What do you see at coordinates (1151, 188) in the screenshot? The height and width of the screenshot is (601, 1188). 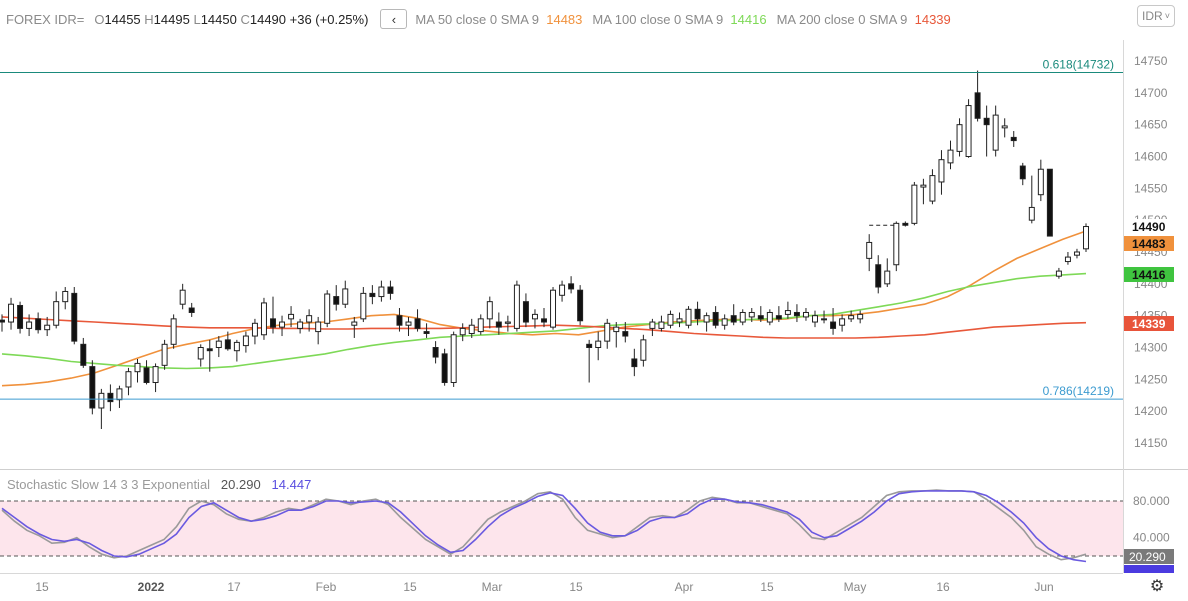 I see `price-tick-label: 14550` at bounding box center [1151, 188].